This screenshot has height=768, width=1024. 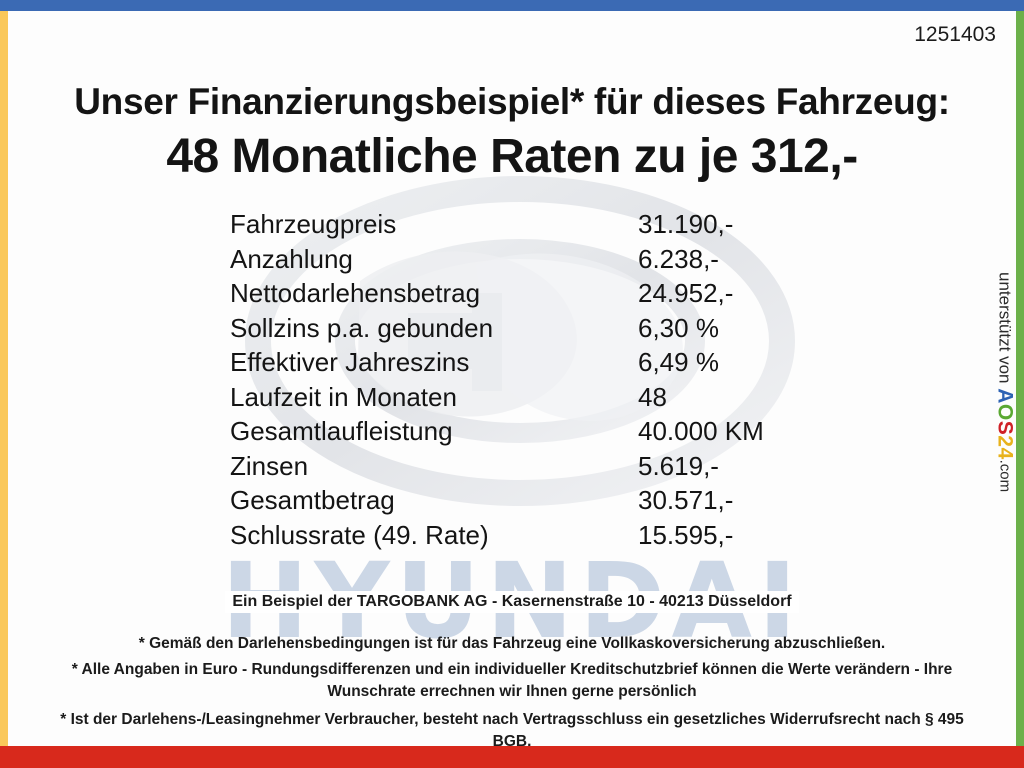 I want to click on page-title-line2: 48 Monatliche Raten zu je 312,-, so click(x=512, y=156).